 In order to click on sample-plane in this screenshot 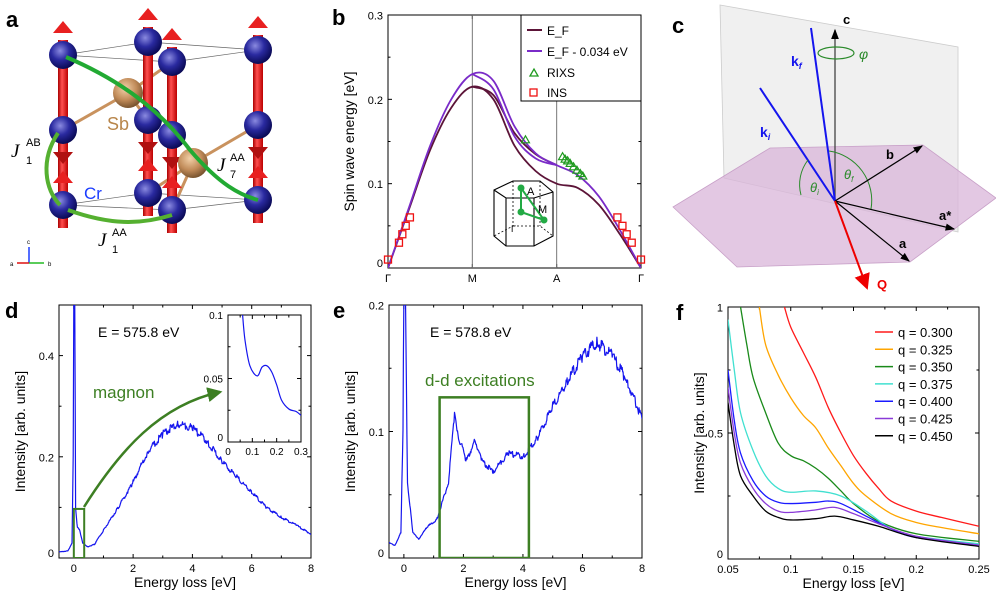, I will do `click(834, 206)`.